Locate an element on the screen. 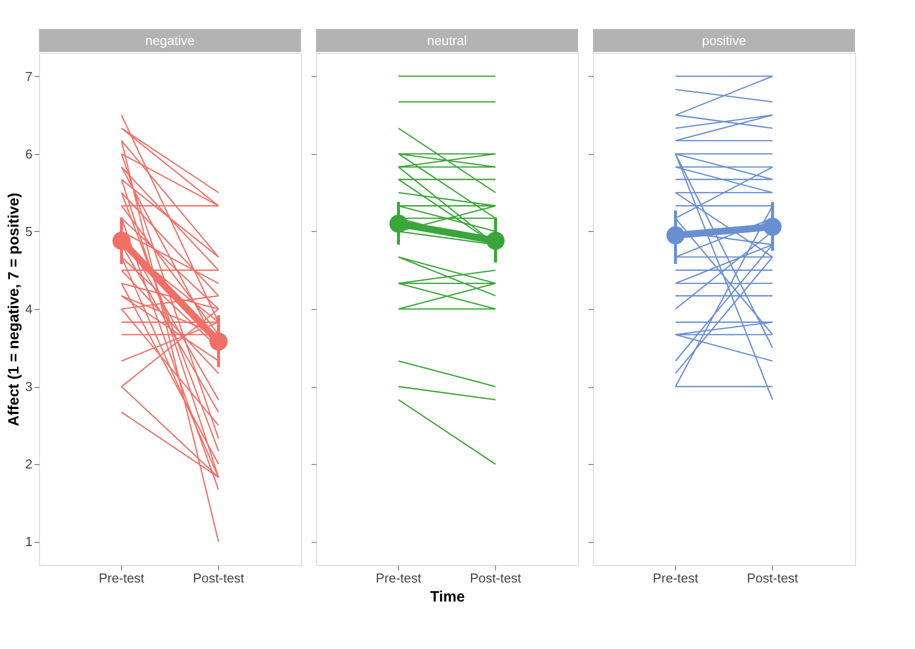 The width and height of the screenshot is (915, 649). y-tick-label: 3 is located at coordinates (28, 386).